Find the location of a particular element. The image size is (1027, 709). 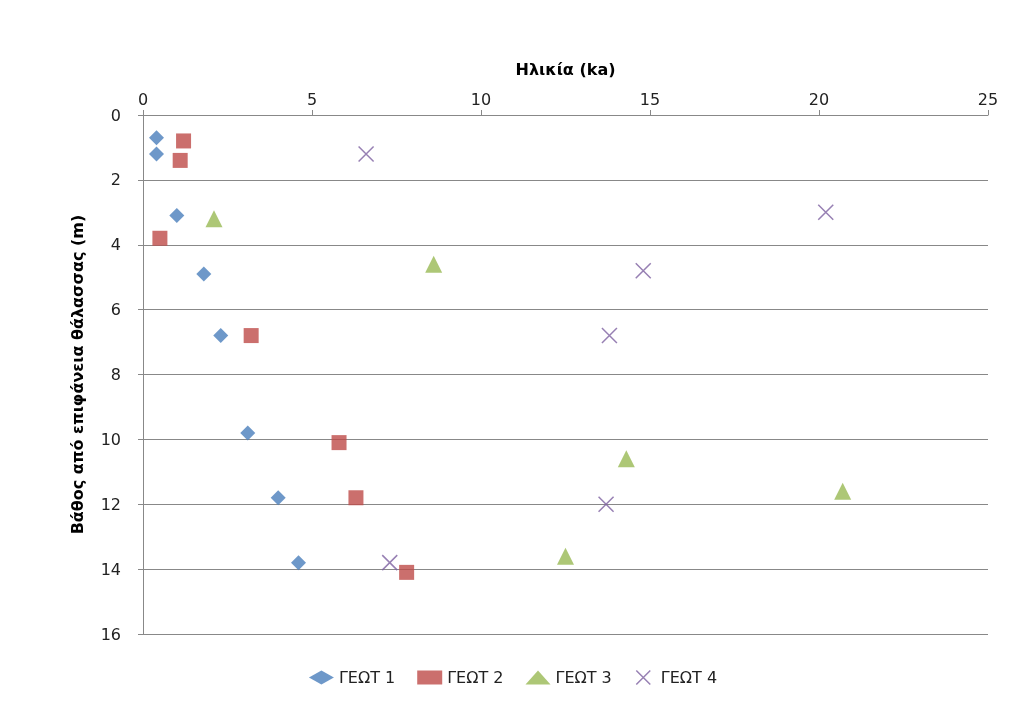

x-tick-label: 5 is located at coordinates (312, 99).